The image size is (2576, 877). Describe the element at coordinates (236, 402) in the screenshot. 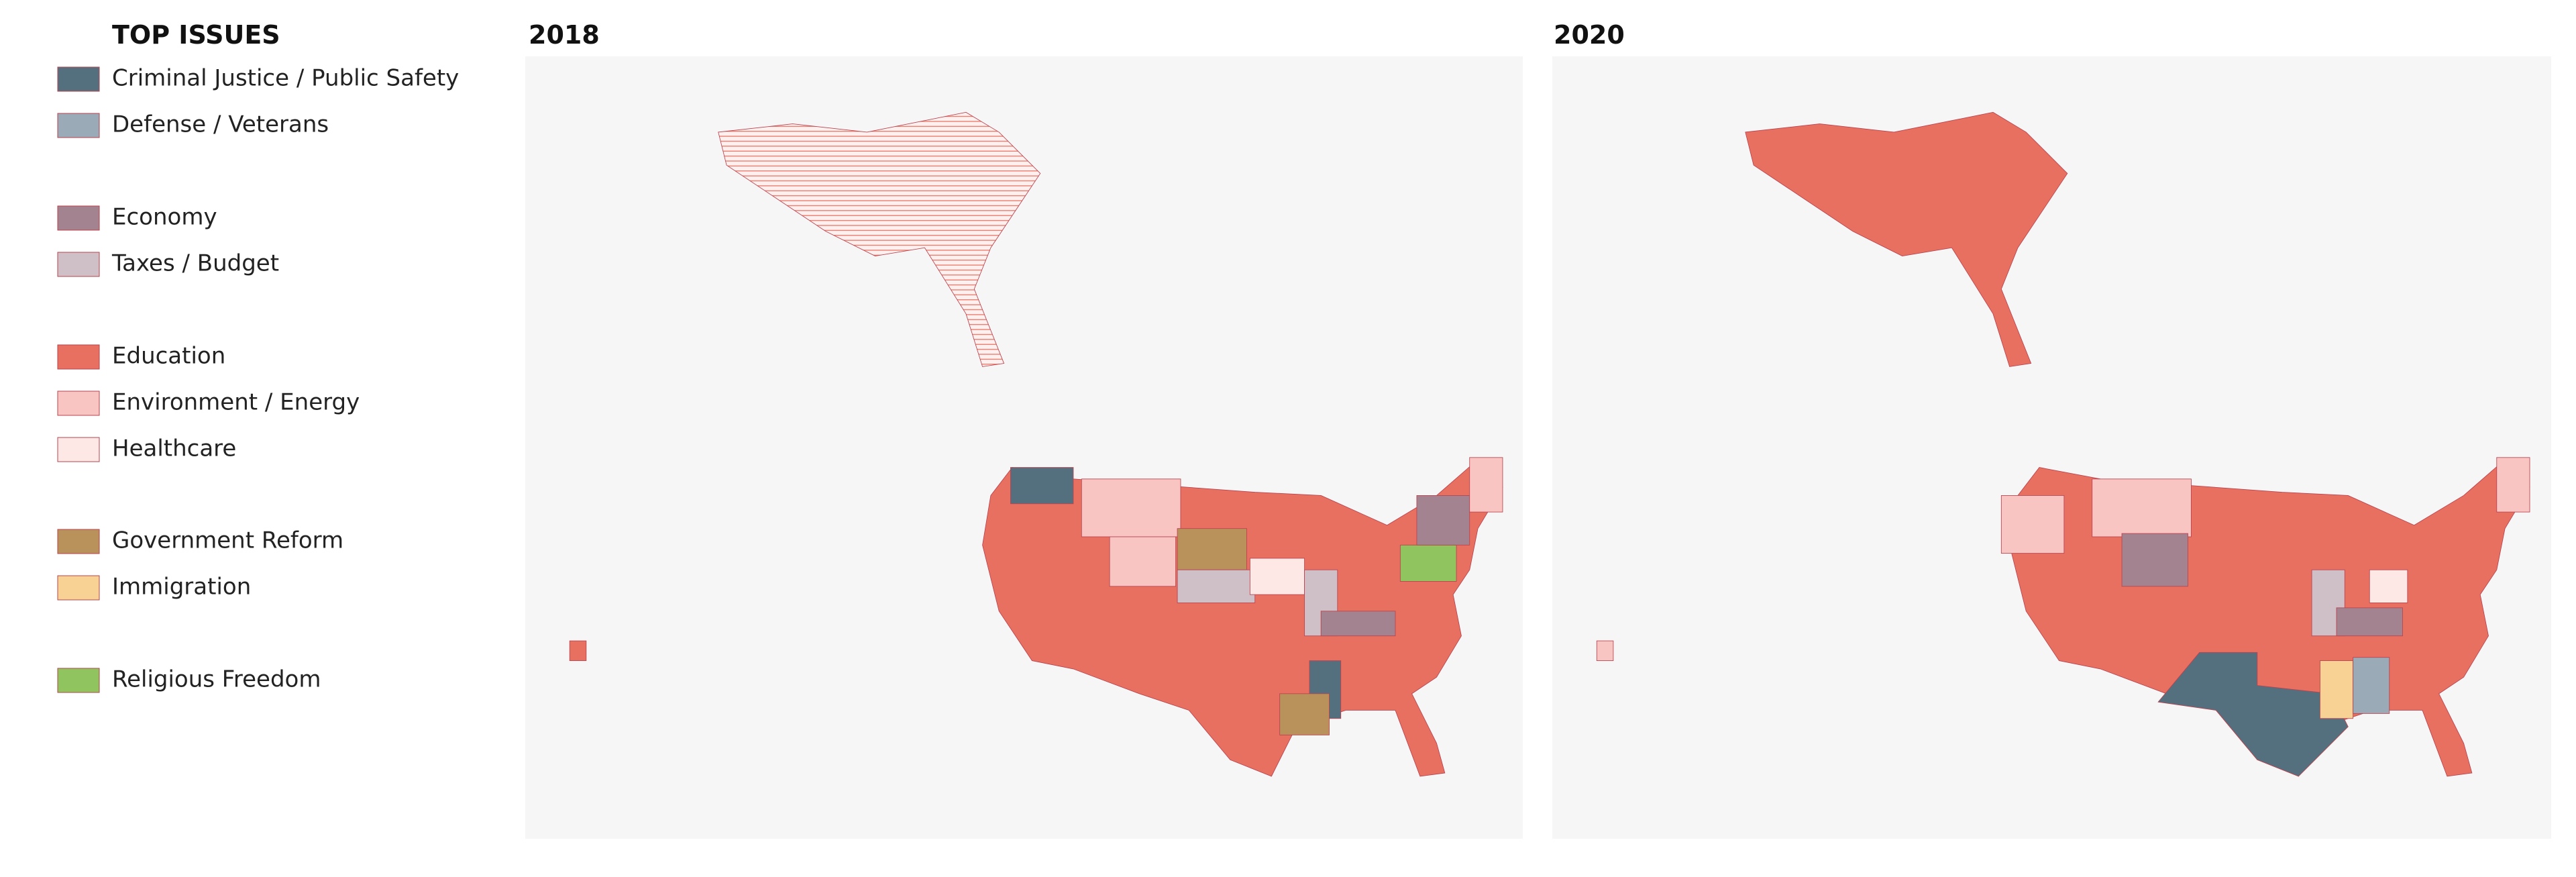

I see `legend-label: Environment / Energy` at that location.